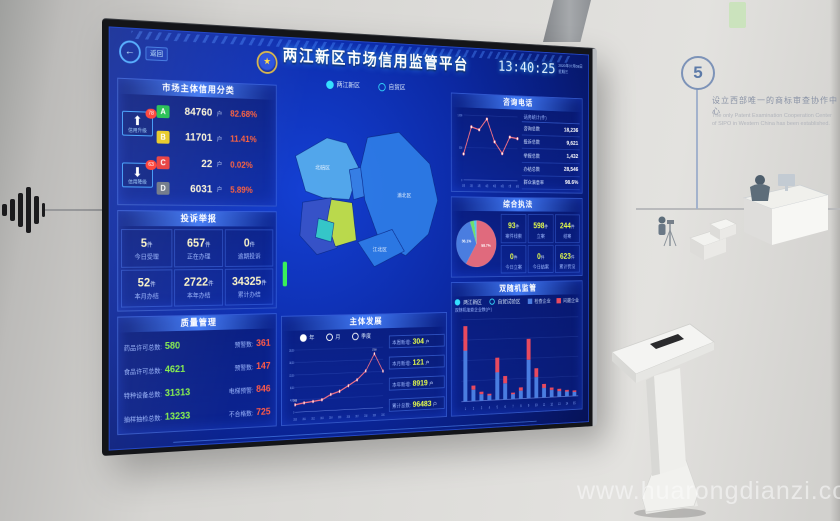 The height and width of the screenshot is (521, 840). What do you see at coordinates (322, 417) in the screenshot?
I see `svg-text: 2013` at bounding box center [322, 417].